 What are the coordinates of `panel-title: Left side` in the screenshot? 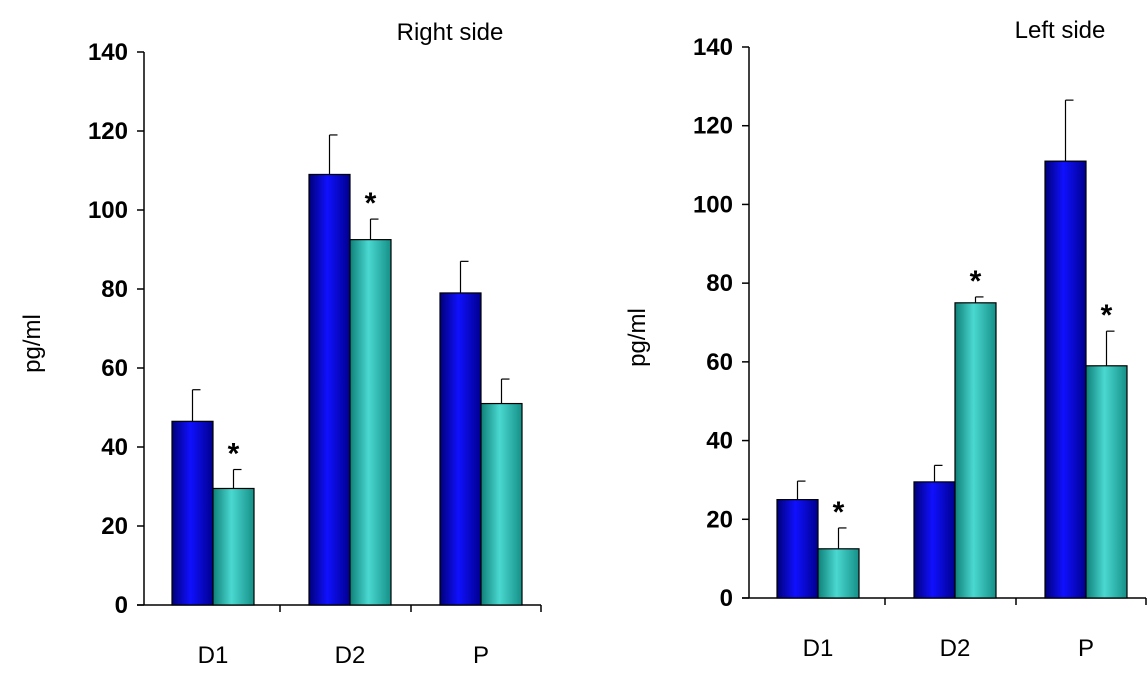 It's located at (1060, 30).